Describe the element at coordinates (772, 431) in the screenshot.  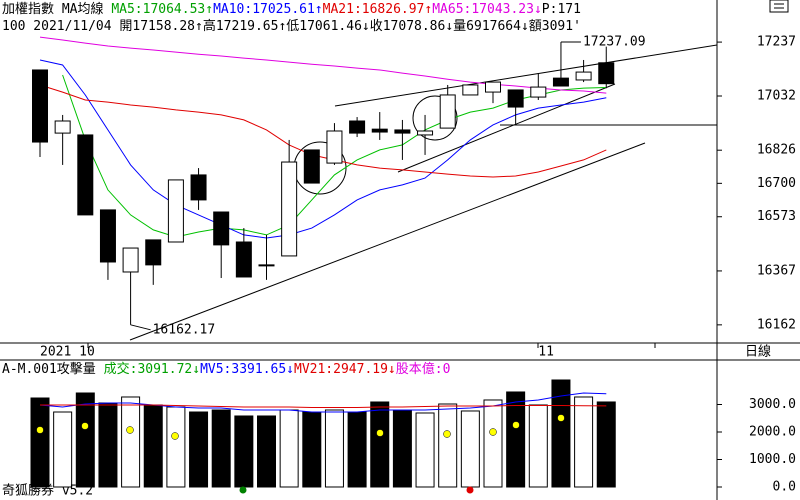
I see `y-tick-label: 2000.0` at that location.